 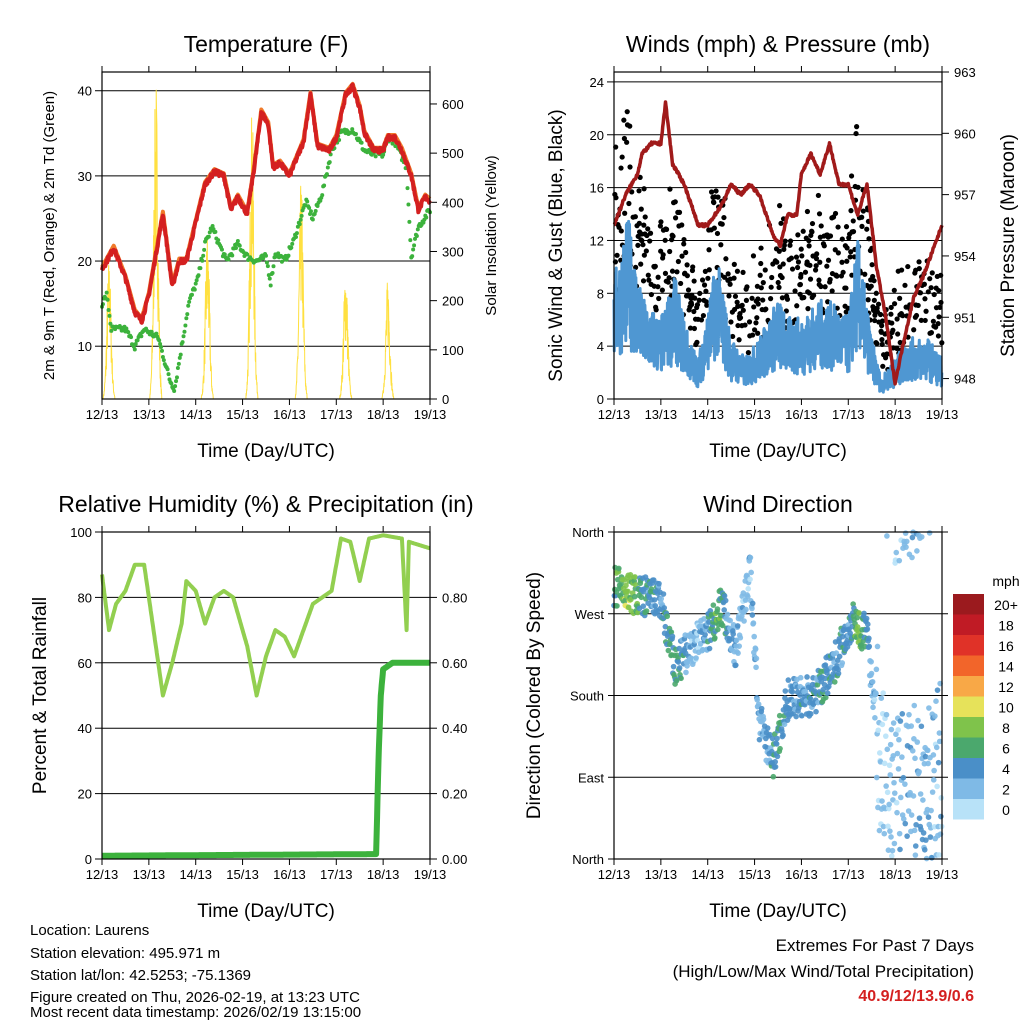 What do you see at coordinates (965, 133) in the screenshot?
I see `y2-tick-label: 960` at bounding box center [965, 133].